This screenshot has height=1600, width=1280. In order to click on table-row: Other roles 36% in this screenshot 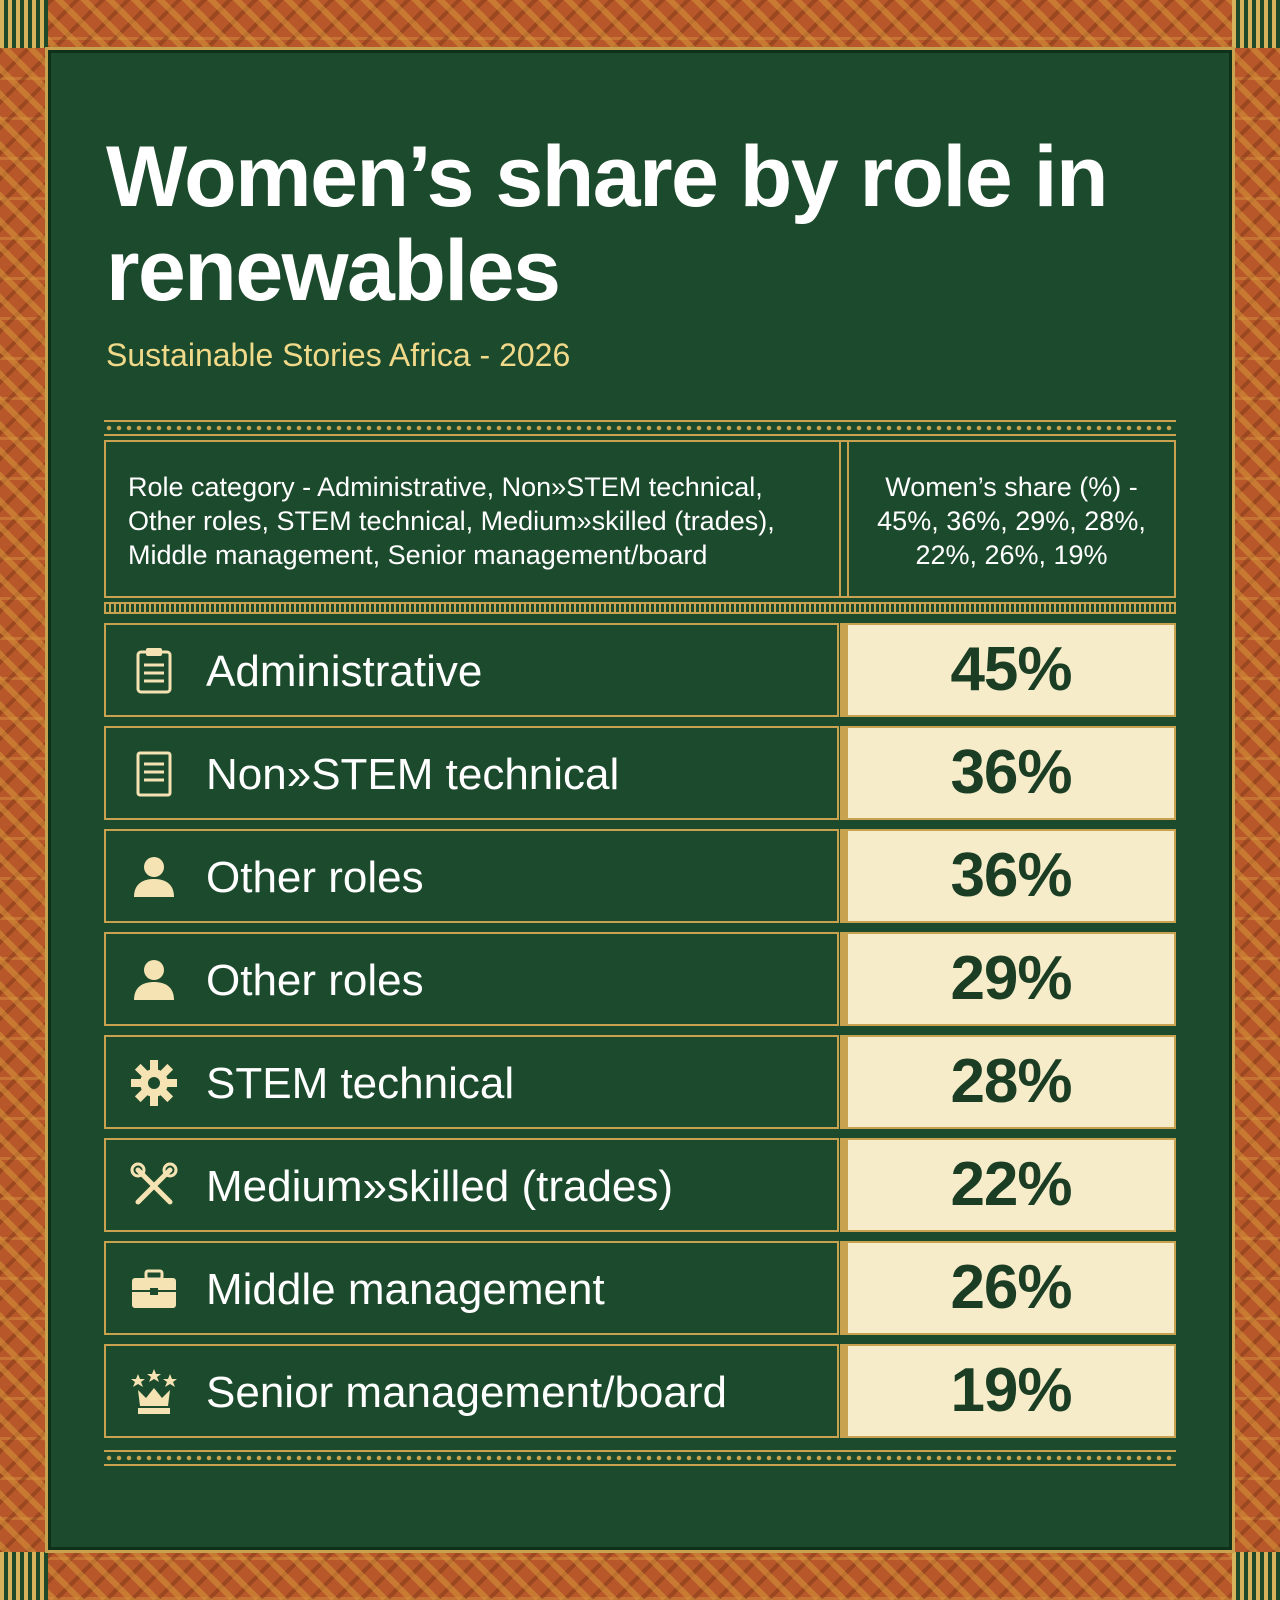, I will do `click(640, 876)`.